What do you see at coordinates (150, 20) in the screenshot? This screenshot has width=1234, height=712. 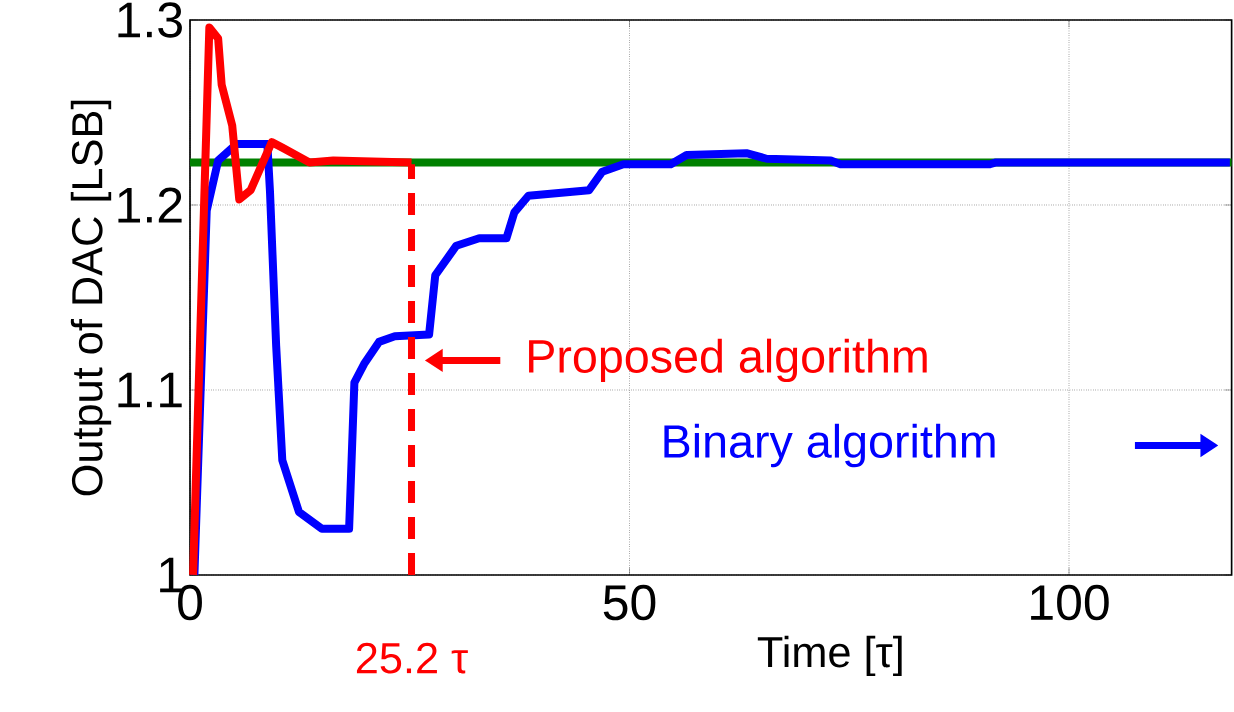 I see `y-tick-label: 1.3` at bounding box center [150, 20].